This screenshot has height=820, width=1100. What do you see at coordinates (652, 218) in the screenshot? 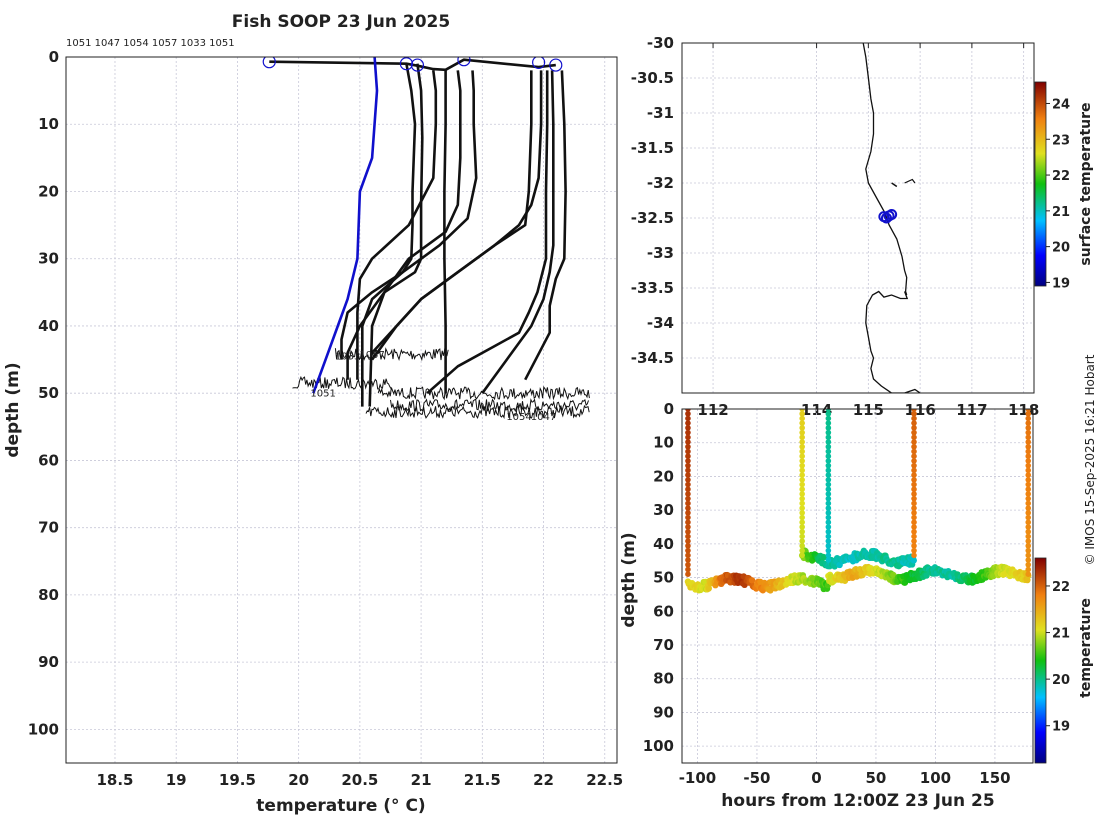
I see `map-lat-tick-label: -32.5` at bounding box center [652, 218].